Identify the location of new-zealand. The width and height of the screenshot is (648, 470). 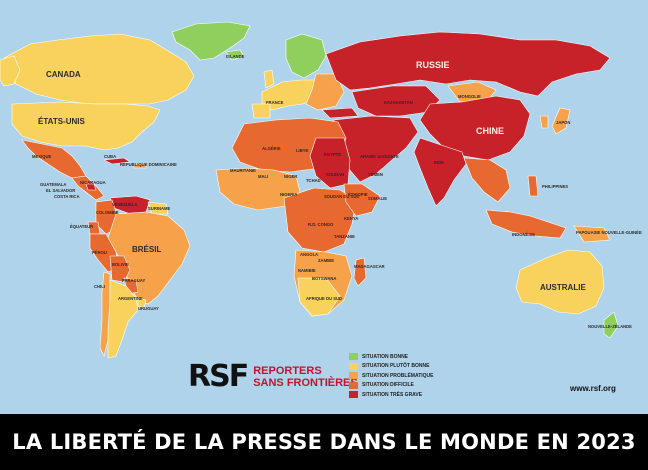
(611, 325).